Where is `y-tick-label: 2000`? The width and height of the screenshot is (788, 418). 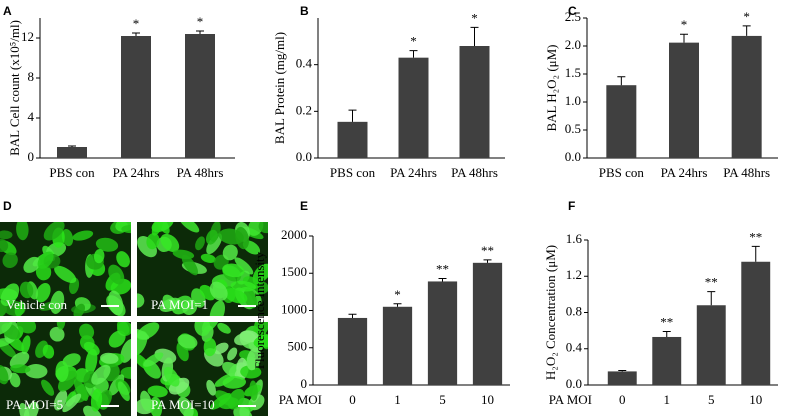
y-tick-label: 2000 is located at coordinates (294, 234).